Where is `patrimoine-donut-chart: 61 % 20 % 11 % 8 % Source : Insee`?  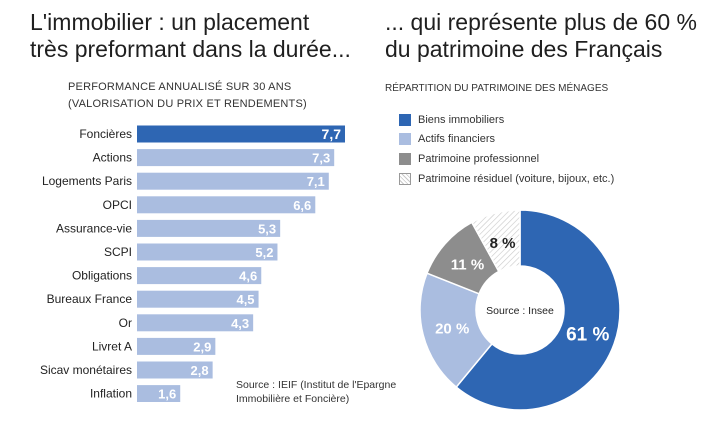 patrimoine-donut-chart: 61 % 20 % 11 % 8 % Source : Insee is located at coordinates (520, 310).